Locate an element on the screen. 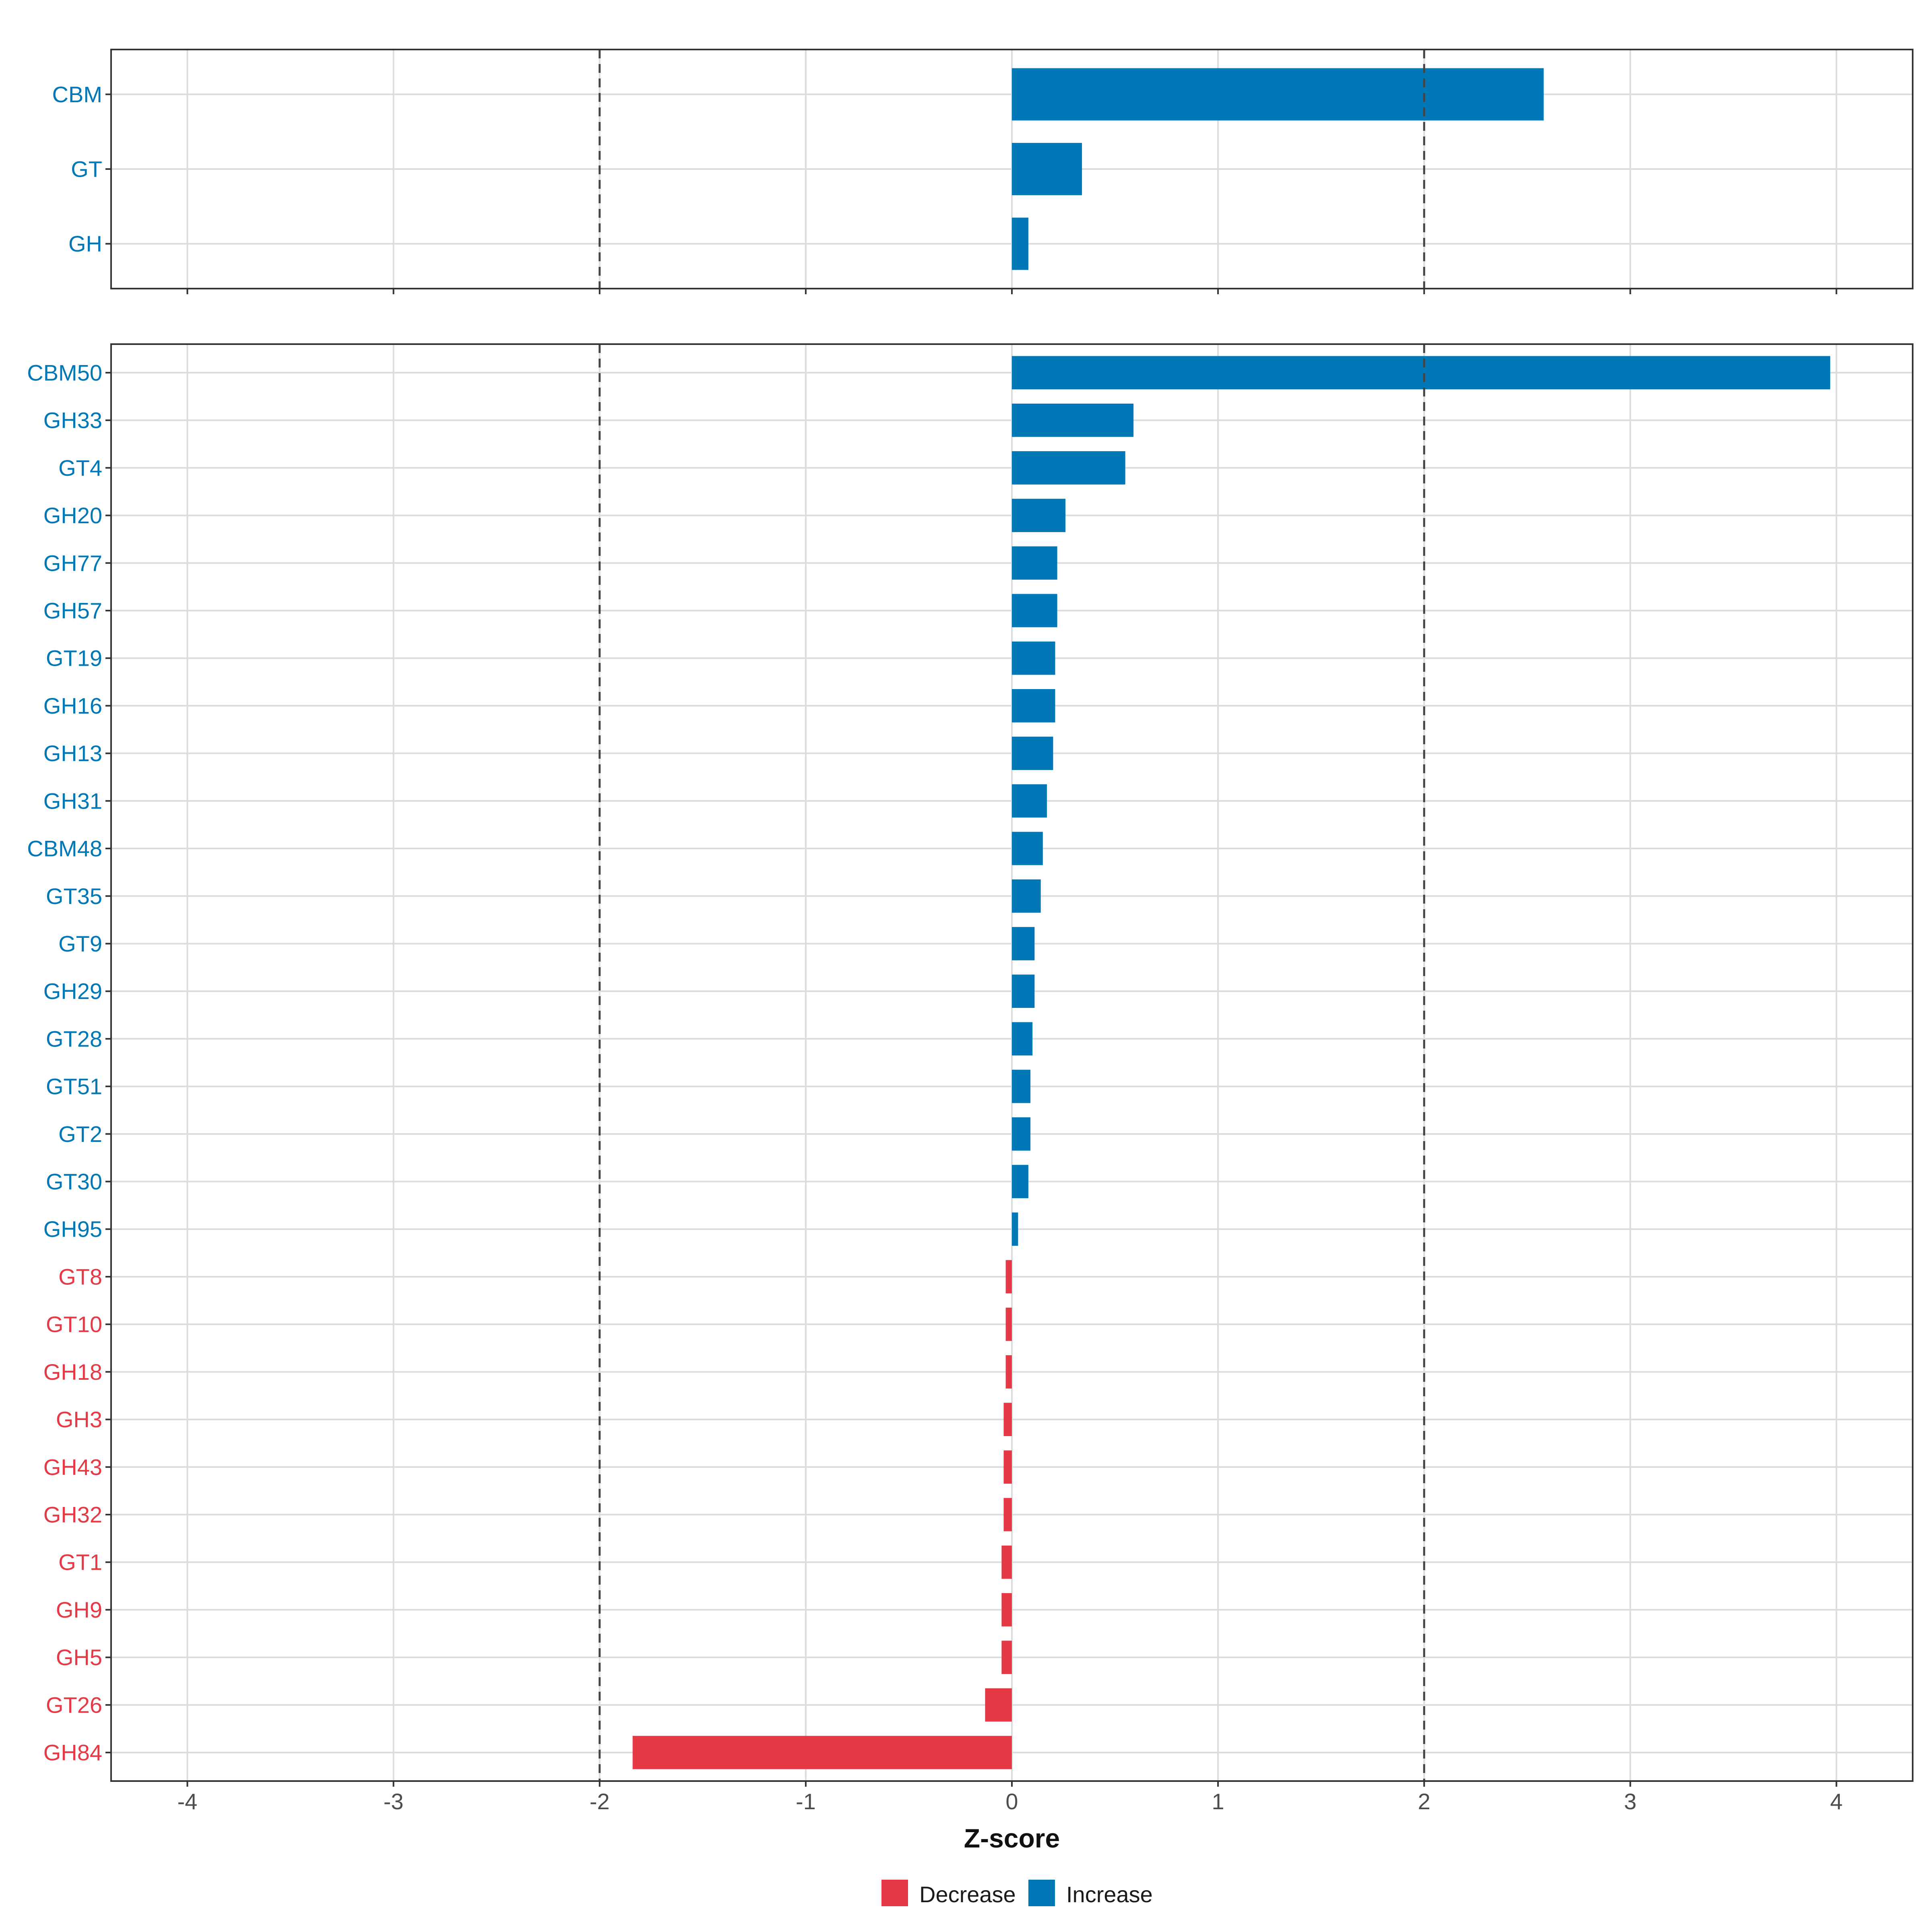 The height and width of the screenshot is (1932, 1932). y-tick-label-GT9: GT9 is located at coordinates (80, 943).